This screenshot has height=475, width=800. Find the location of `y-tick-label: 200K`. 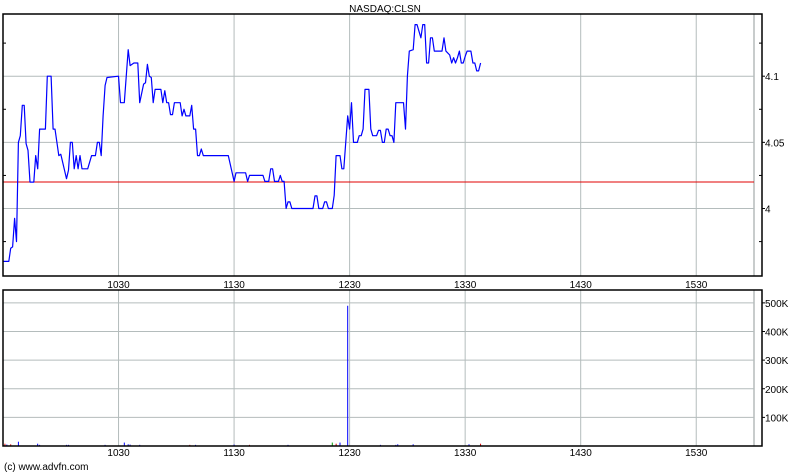

y-tick-label: 200K is located at coordinates (777, 390).